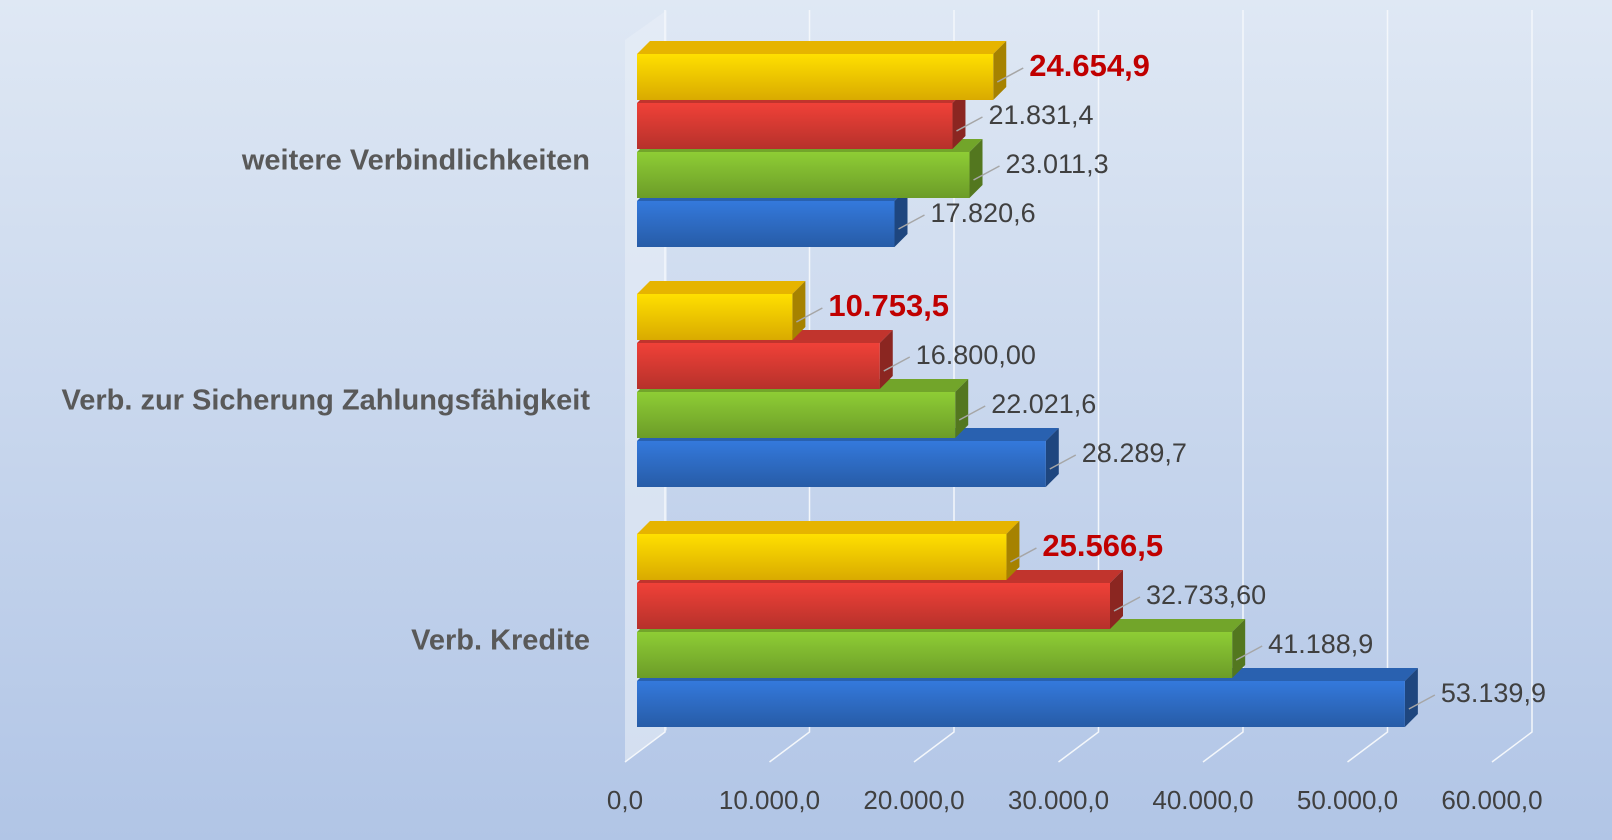 This screenshot has height=840, width=1612. Describe the element at coordinates (1058, 800) in the screenshot. I see `x-tick-label: 30.000,0` at that location.